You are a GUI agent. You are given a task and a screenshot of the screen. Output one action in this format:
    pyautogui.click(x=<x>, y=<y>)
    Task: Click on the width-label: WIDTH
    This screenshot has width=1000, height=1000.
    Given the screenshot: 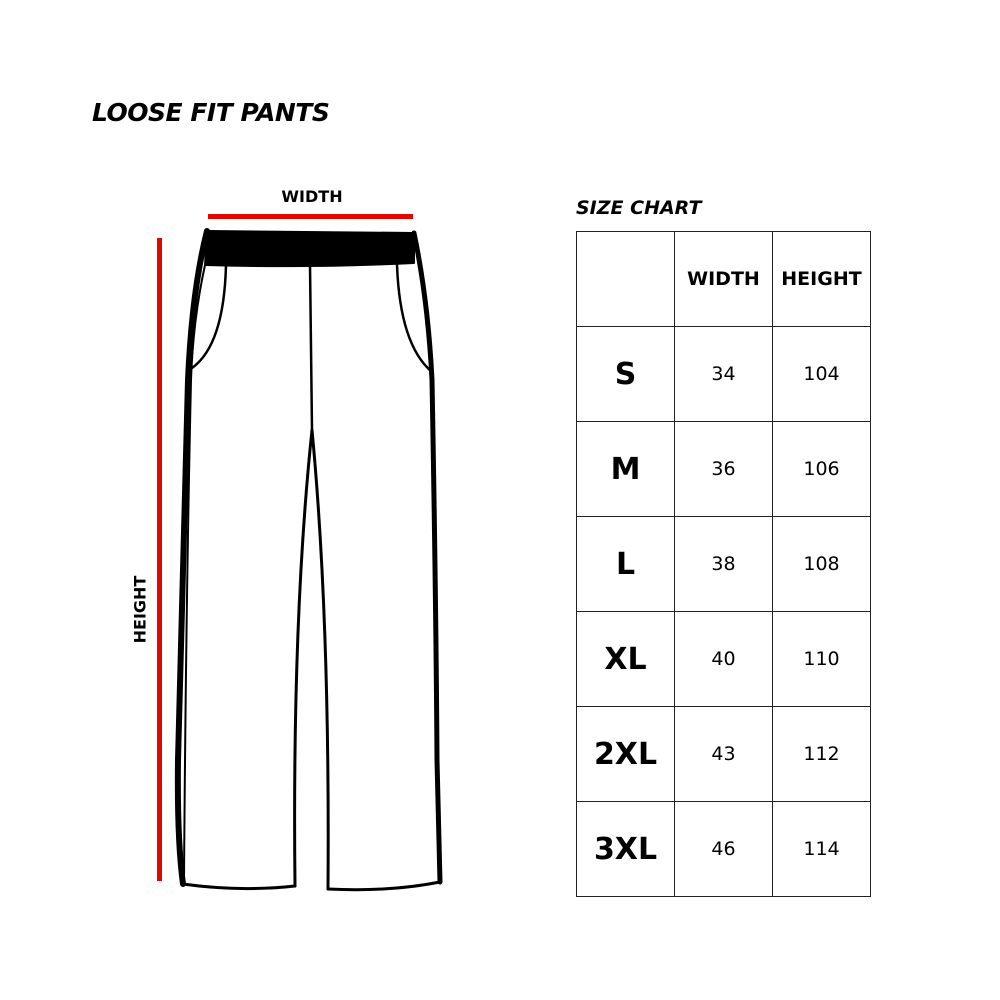 What is the action you would take?
    pyautogui.click(x=312, y=196)
    